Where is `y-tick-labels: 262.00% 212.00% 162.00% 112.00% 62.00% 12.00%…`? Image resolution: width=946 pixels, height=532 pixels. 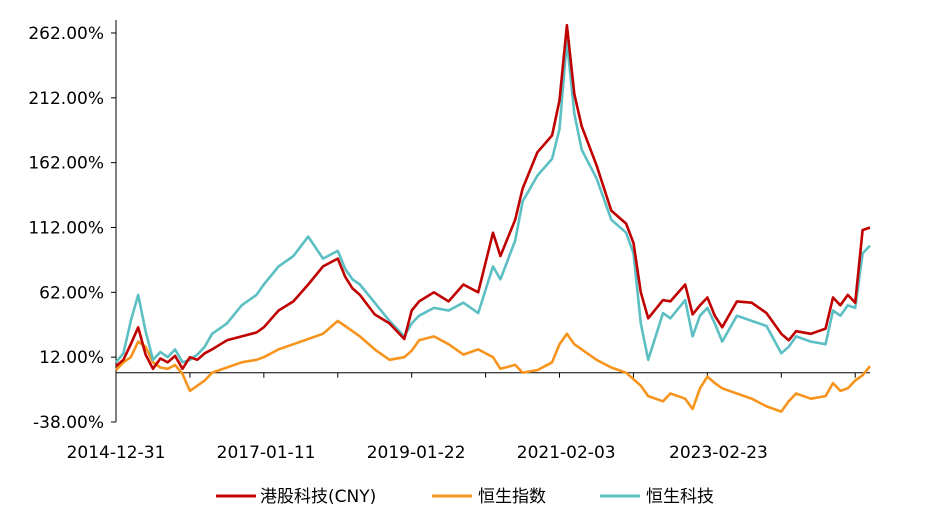
y-tick-labels: 262.00% 212.00% 162.00% 112.00% 62.00% 12.00%… is located at coordinates (72, 228).